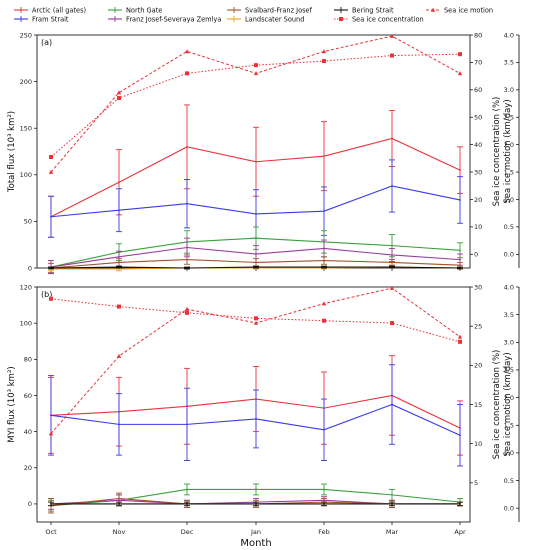 The width and height of the screenshot is (533, 550). Describe the element at coordinates (508, 151) in the screenshot. I see `y3-axis-title: Sea ice motion (km/day)` at that location.